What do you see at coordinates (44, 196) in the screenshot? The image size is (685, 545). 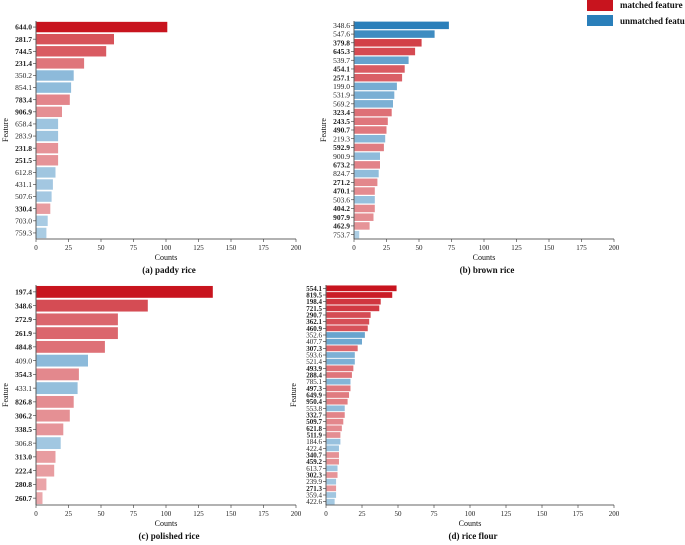 I see `bar-507.6` at bounding box center [44, 196].